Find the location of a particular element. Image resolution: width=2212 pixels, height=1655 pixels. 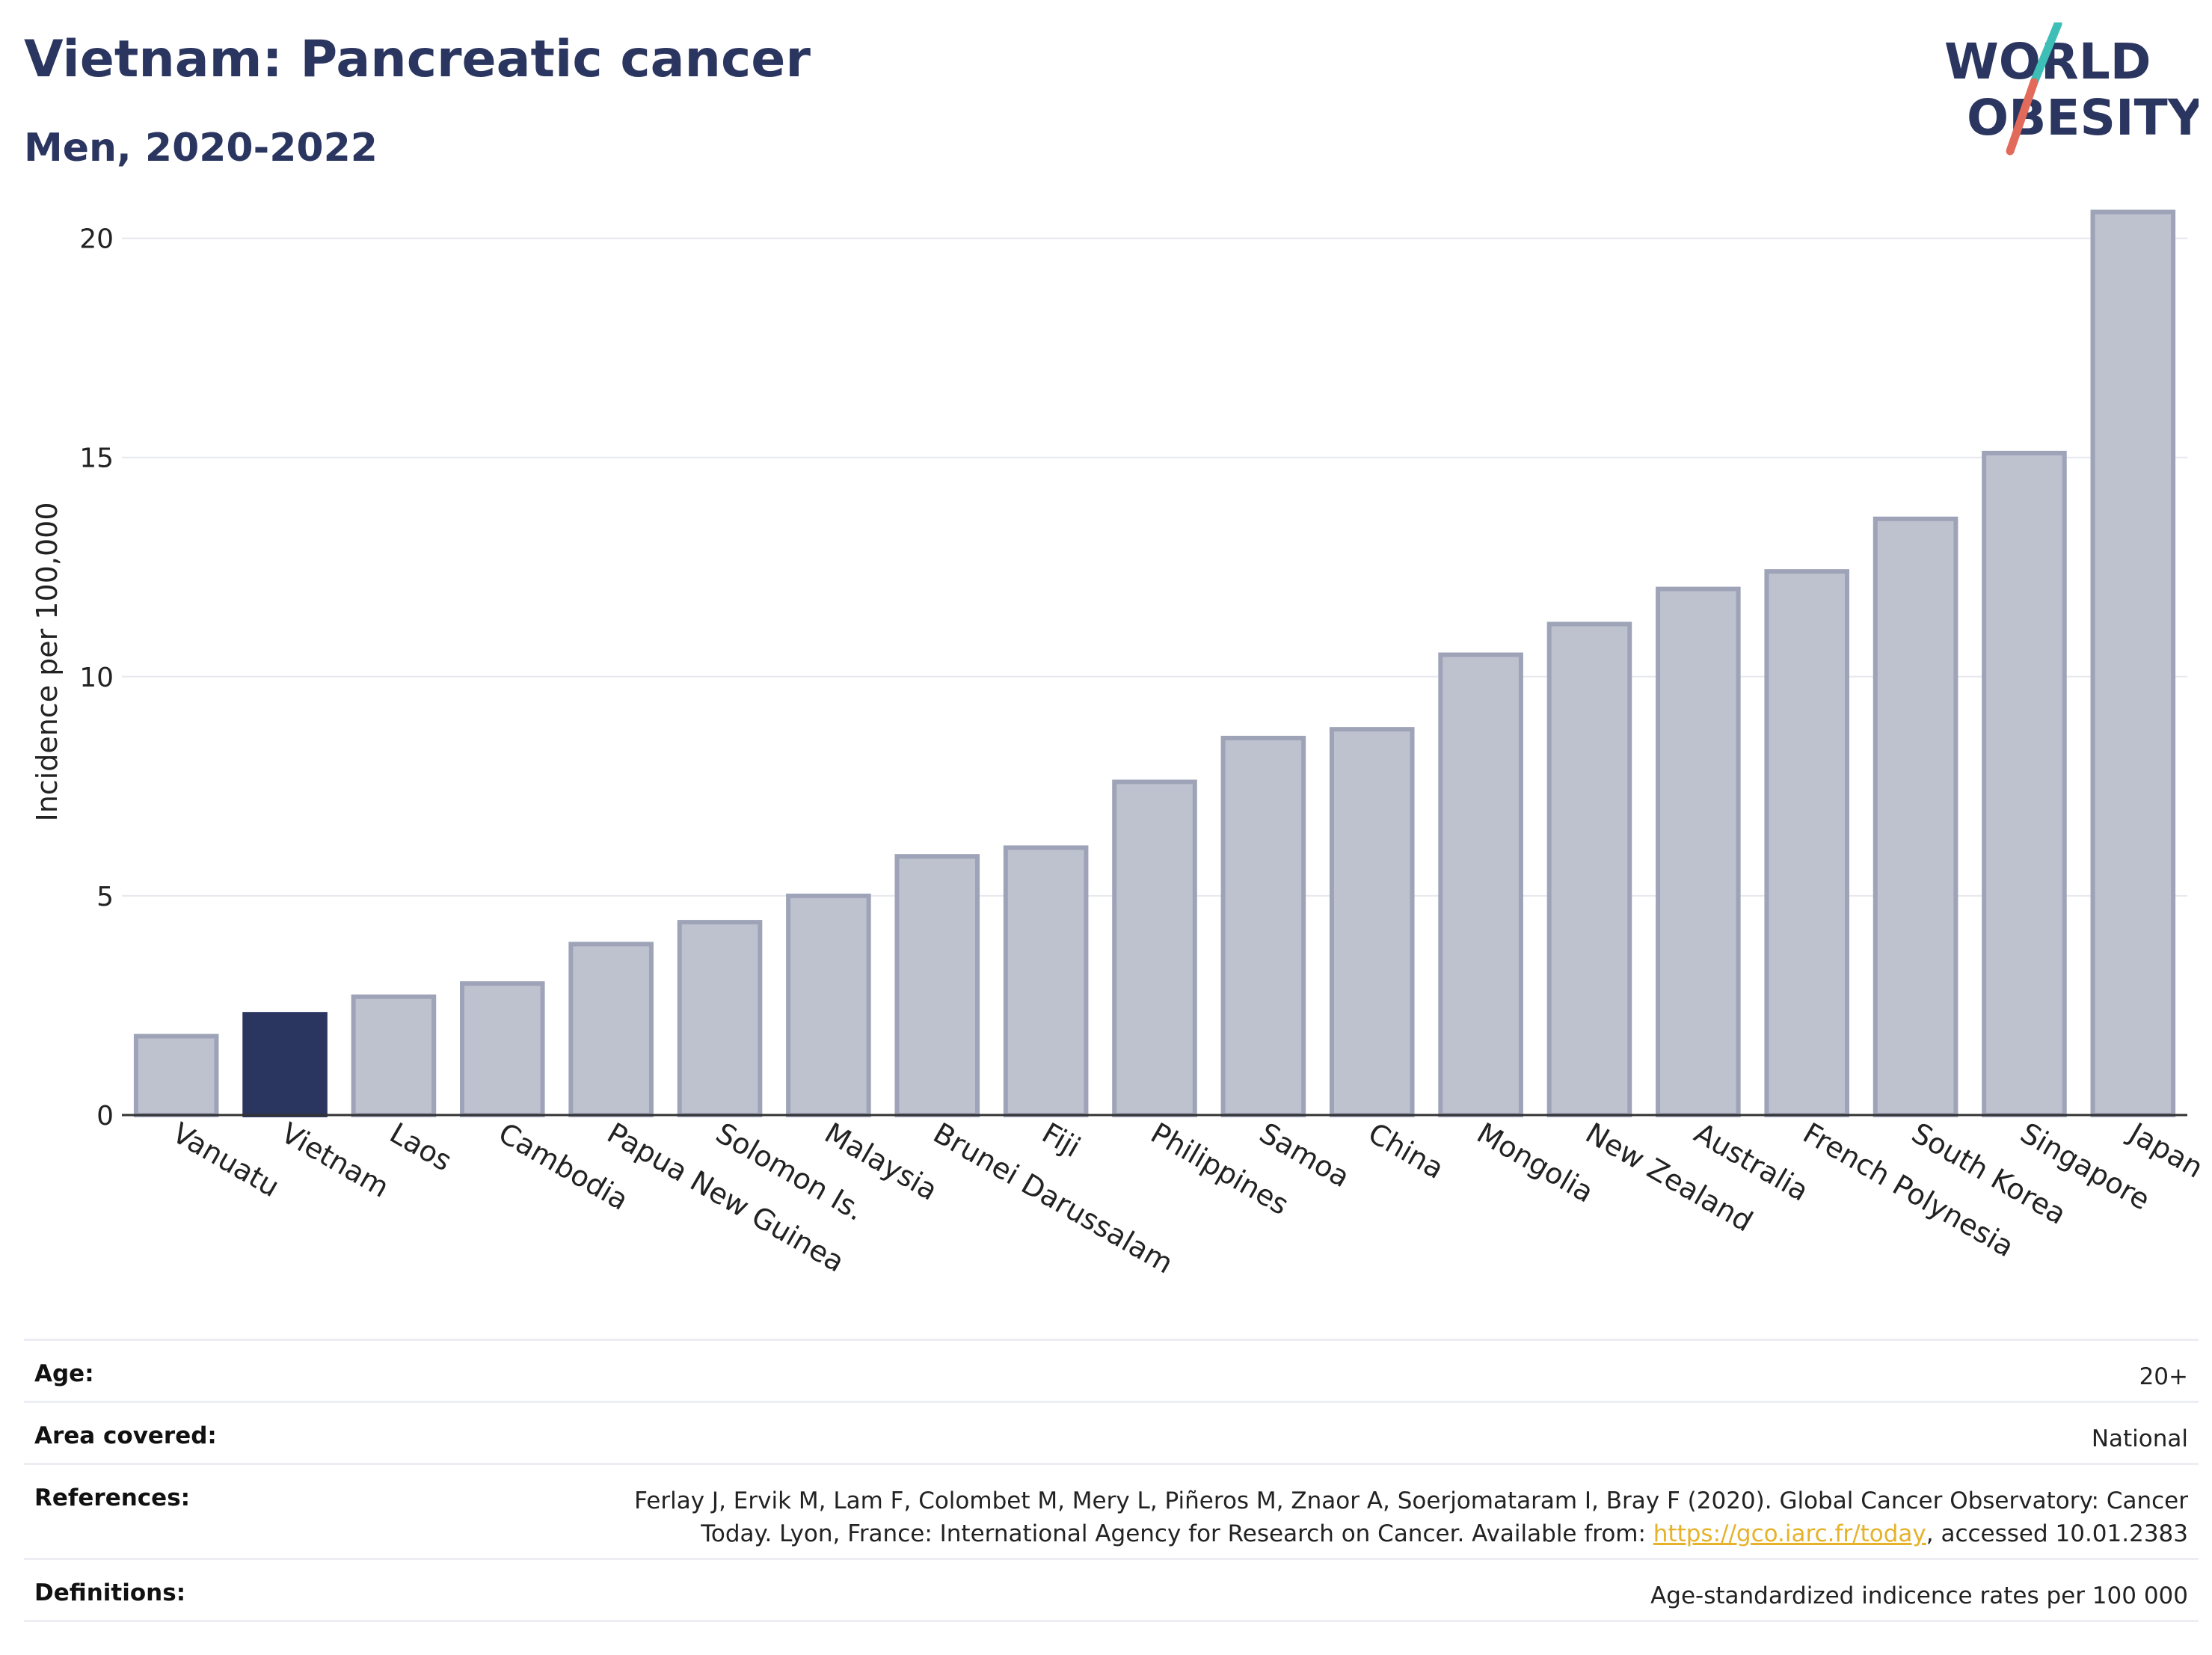

x-tick-label: Vietnam is located at coordinates (335, 1160).